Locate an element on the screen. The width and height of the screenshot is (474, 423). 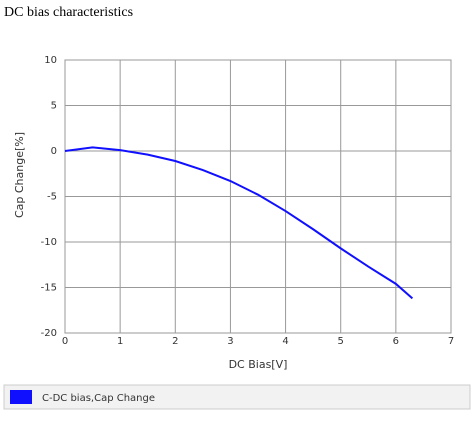
x-tick-label: 1 is located at coordinates (120, 341).